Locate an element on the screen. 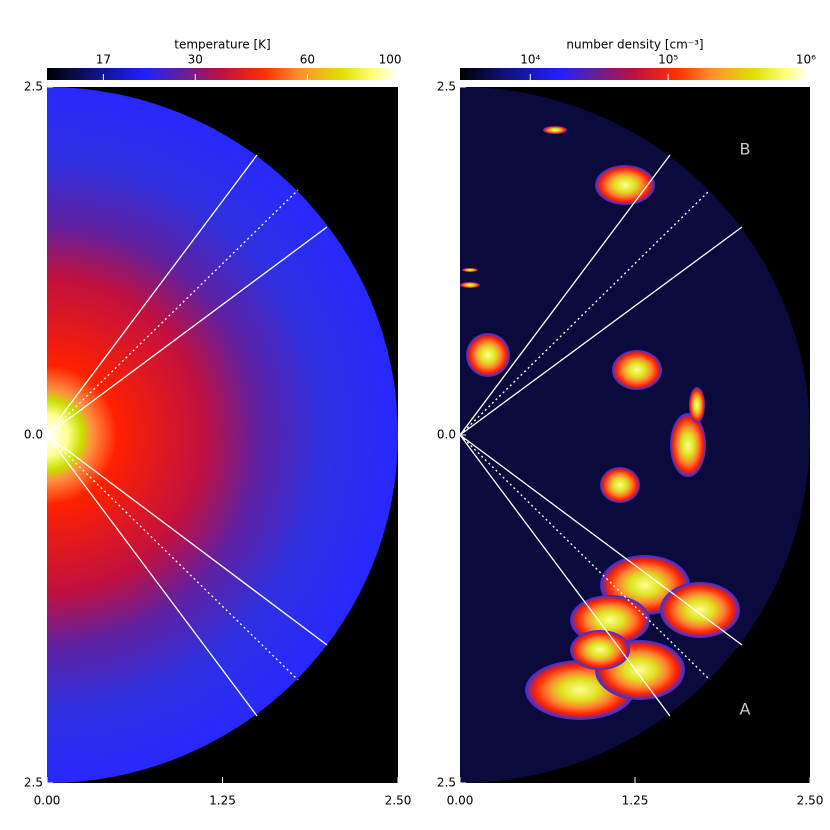  colorbar-tick-label: 10⁶ is located at coordinates (806, 60).